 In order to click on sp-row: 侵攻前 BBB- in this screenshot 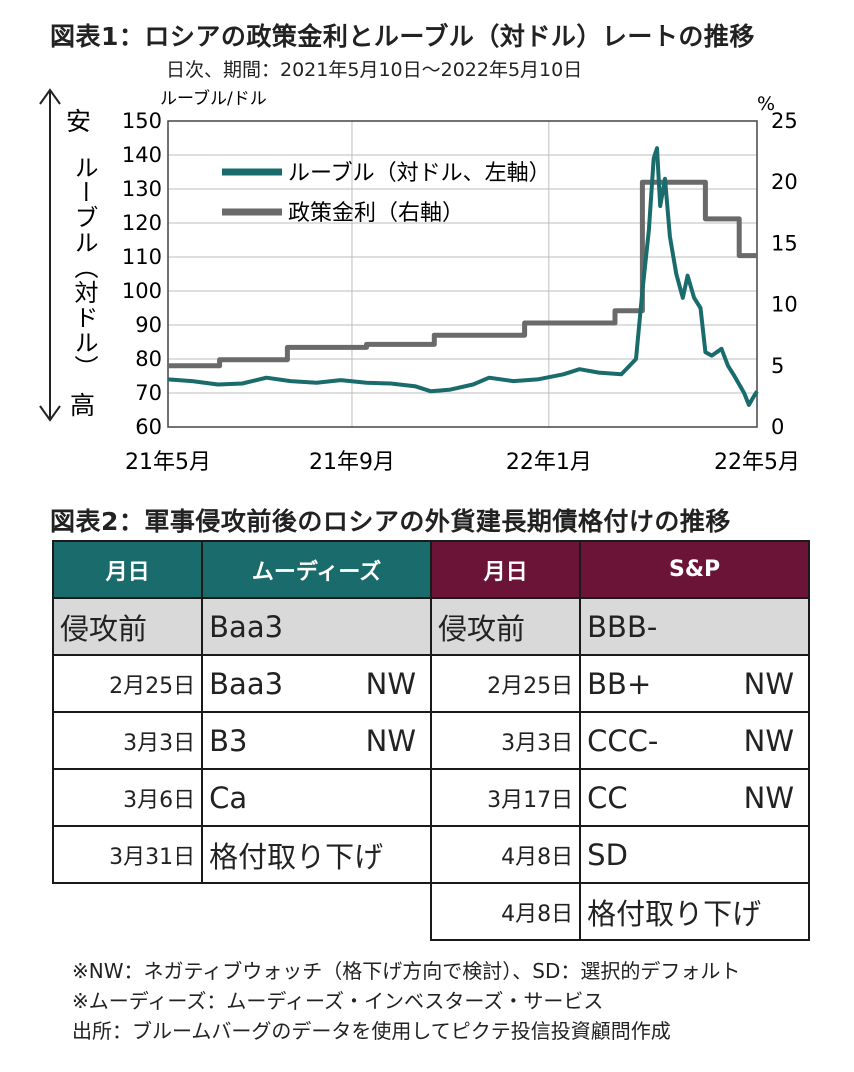, I will do `click(619, 626)`.